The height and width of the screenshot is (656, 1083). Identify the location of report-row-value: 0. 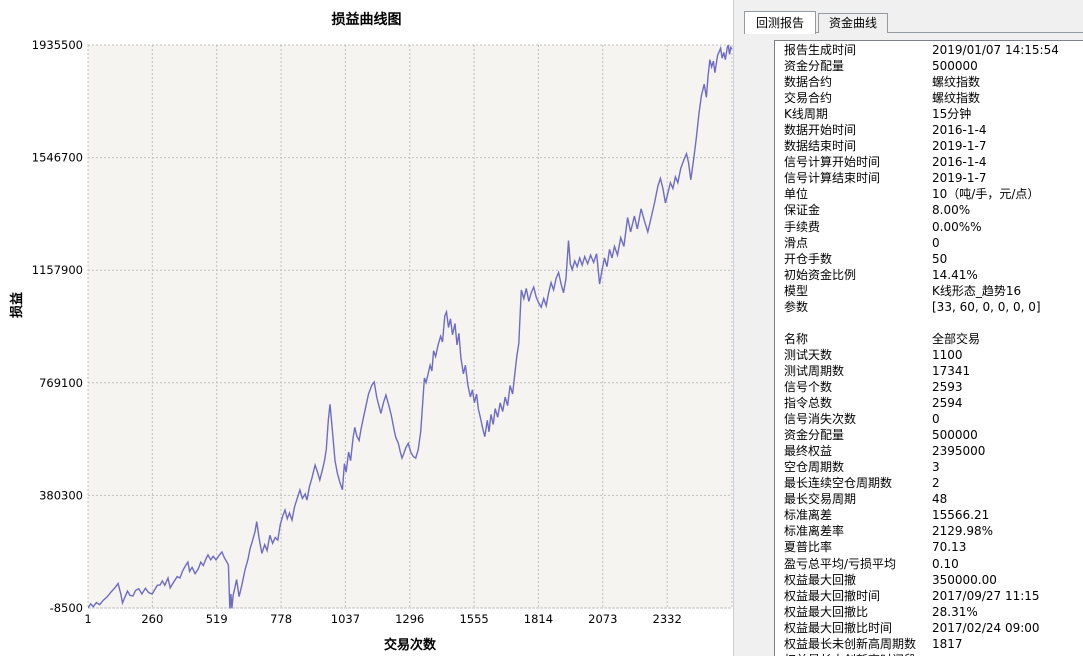
(936, 419).